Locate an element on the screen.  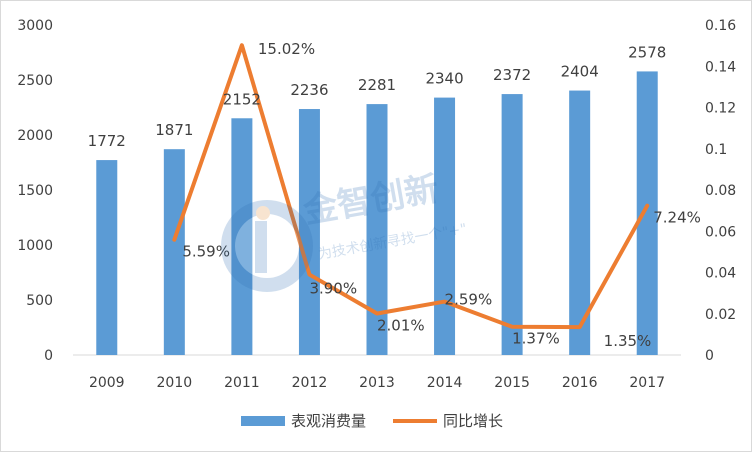
left-axis-tick-label: 2000 is located at coordinates (35, 136).